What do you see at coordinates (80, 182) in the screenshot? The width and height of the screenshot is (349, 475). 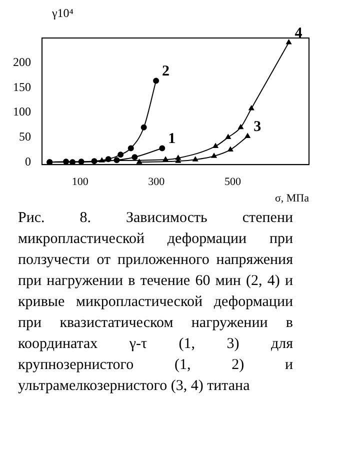 I see `x-tick-label: 100` at bounding box center [80, 182].